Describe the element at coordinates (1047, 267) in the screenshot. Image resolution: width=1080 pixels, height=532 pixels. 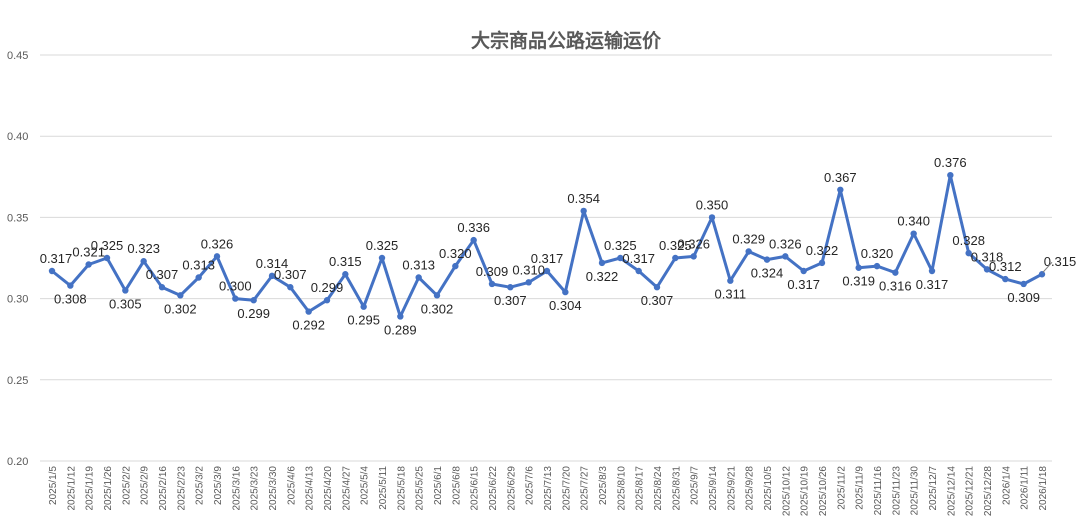
I see `label-leader-line` at that location.